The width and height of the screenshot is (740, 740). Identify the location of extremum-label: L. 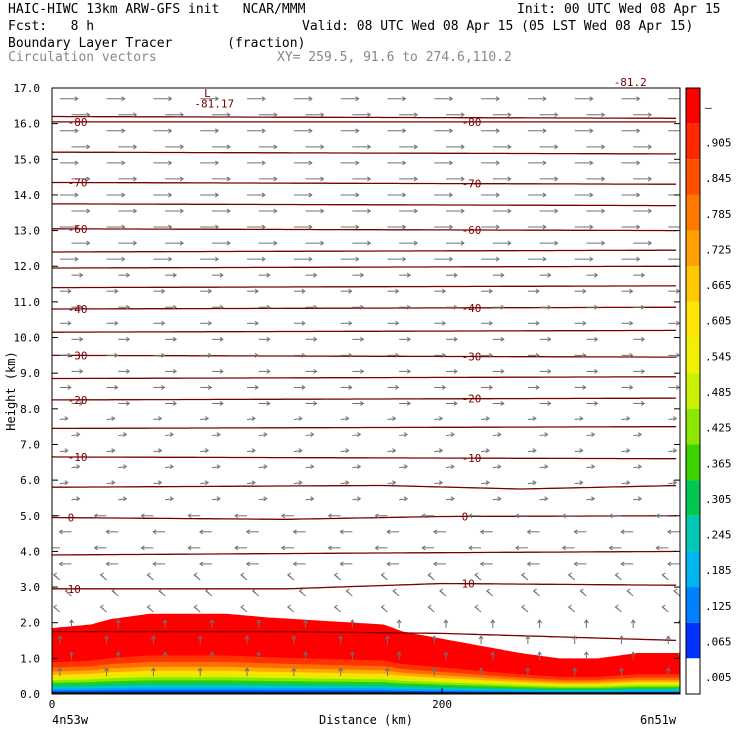
(207, 93).